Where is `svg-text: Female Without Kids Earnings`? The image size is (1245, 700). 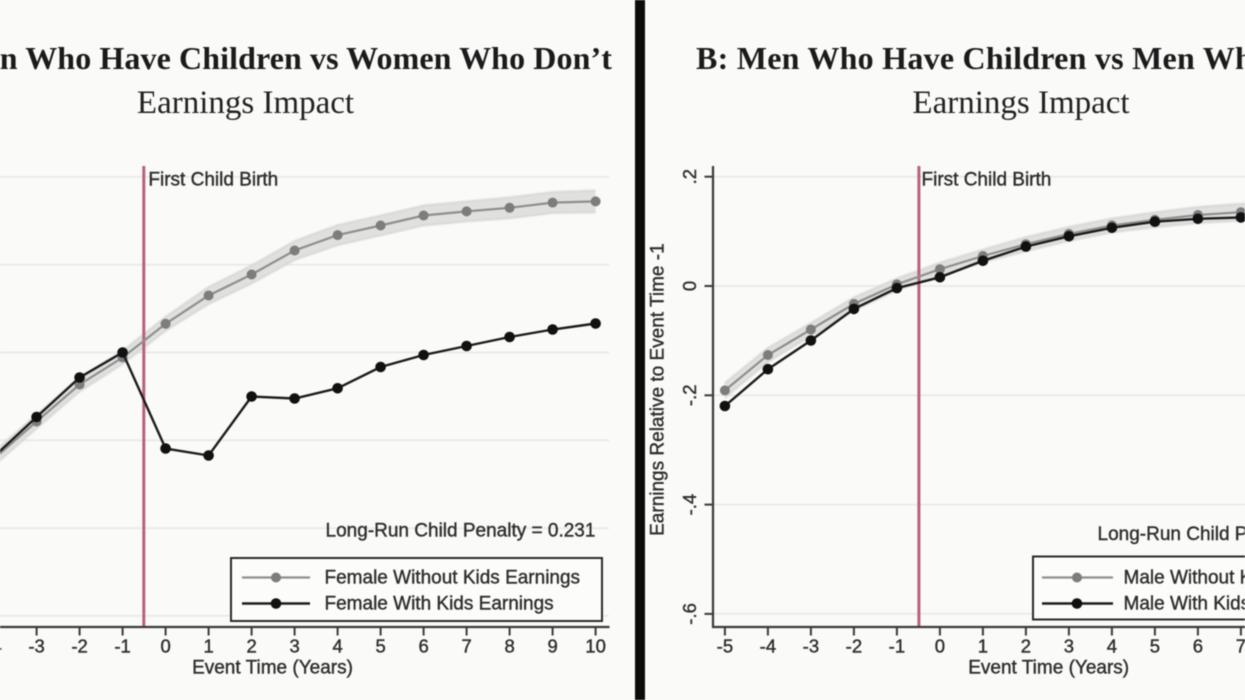
svg-text: Female Without Kids Earnings is located at coordinates (453, 578).